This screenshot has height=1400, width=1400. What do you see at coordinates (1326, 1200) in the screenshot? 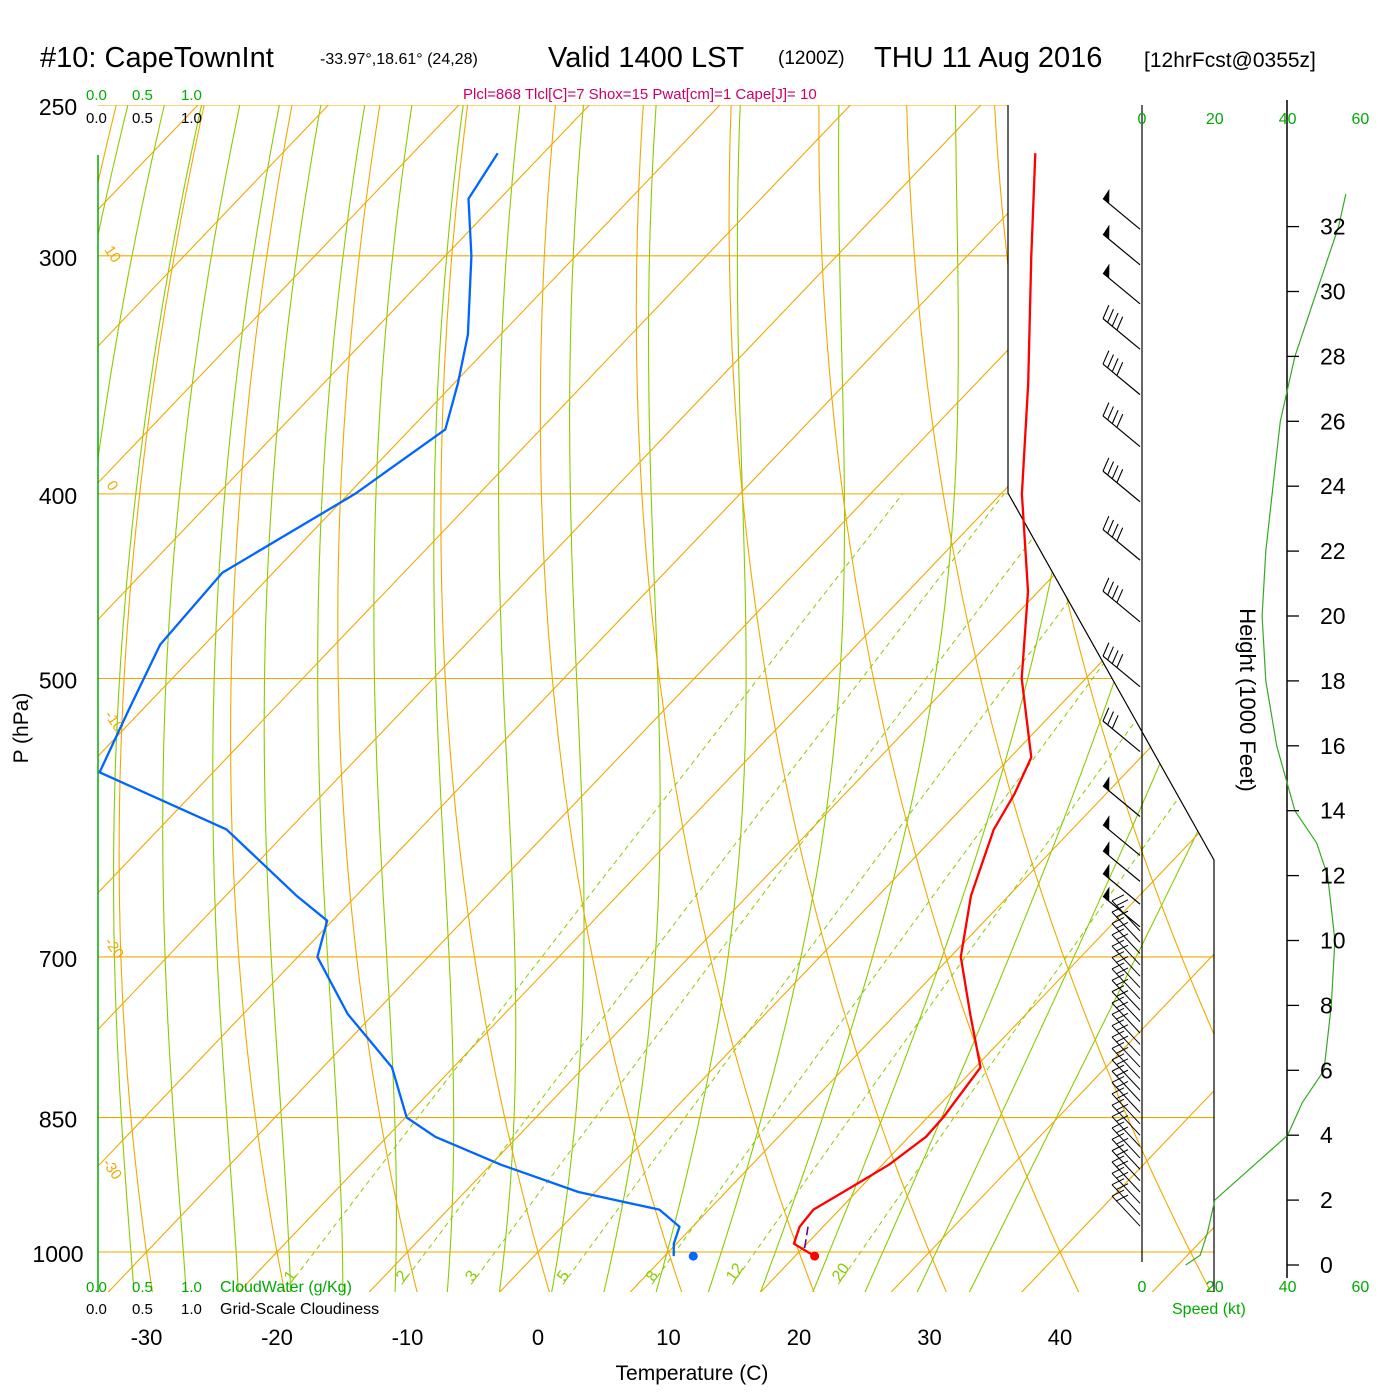
I see `height-tick-label: 2` at bounding box center [1326, 1200].